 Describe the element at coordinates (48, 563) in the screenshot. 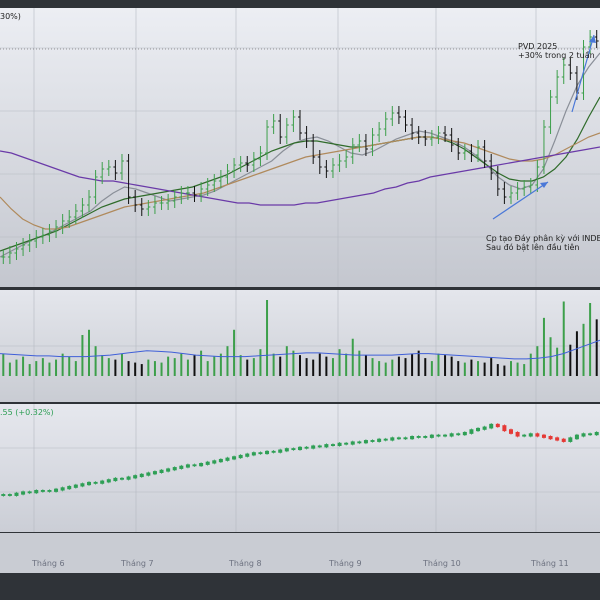

I see `month-label: Tháng 6` at that location.